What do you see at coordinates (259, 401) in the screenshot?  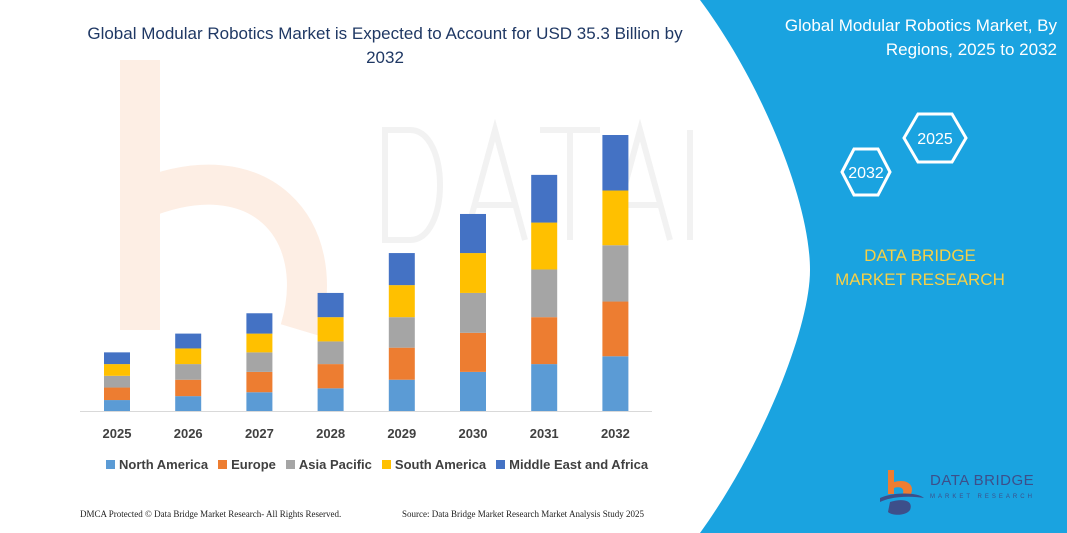 I see `bar-segment-2027-north-america` at bounding box center [259, 401].